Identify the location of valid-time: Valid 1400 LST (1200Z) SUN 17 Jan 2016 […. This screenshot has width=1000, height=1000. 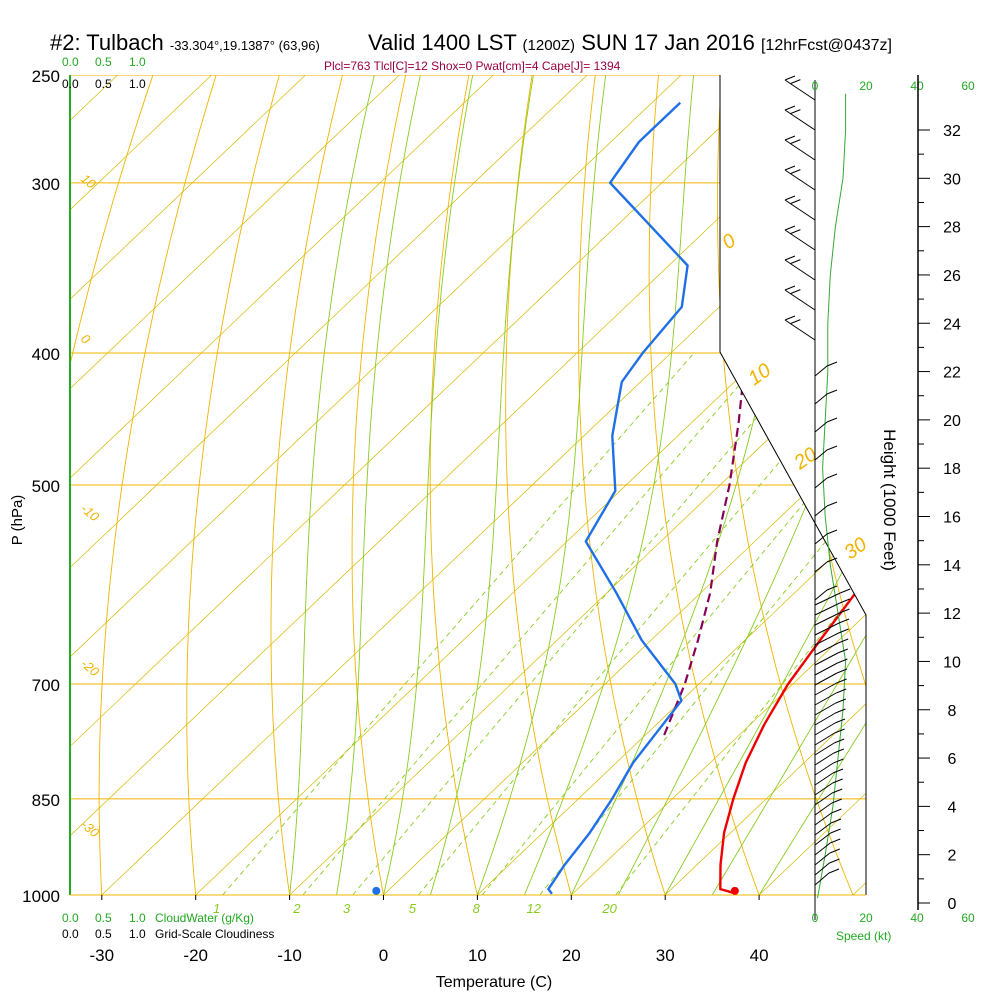
(630, 43).